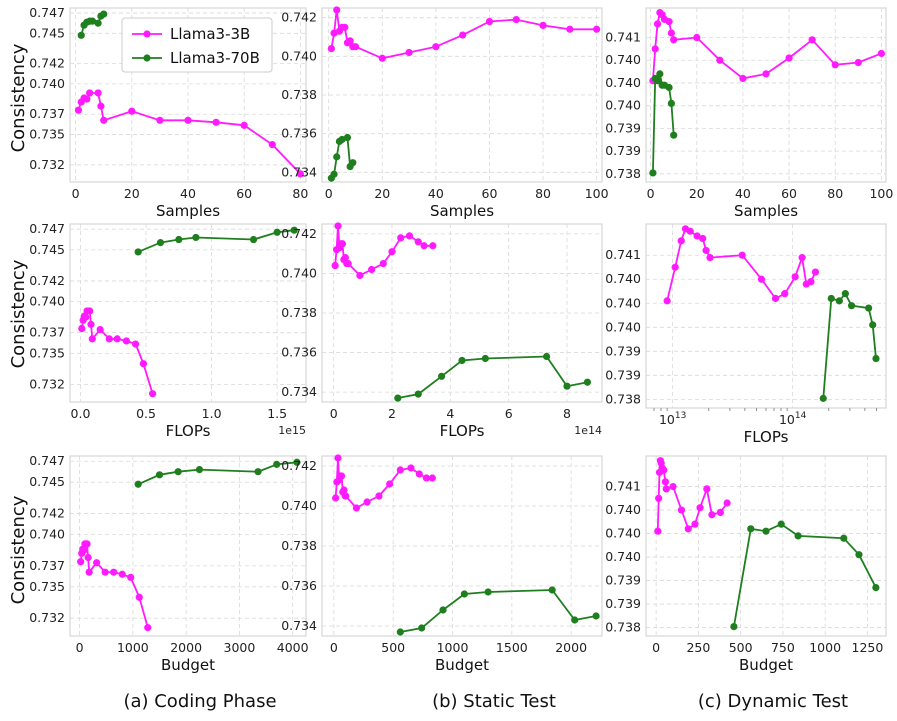 This screenshot has width=897, height=721. I want to click on y-tick-label: 0.737, so click(47, 332).